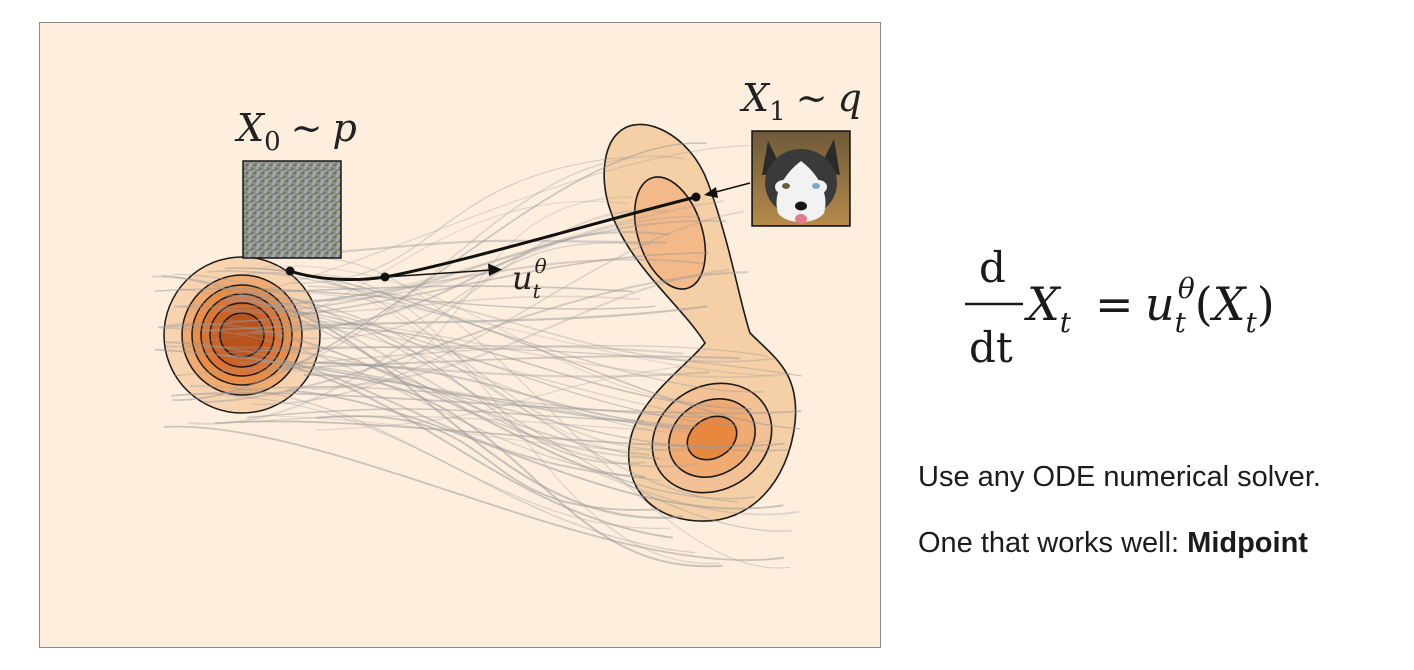 The height and width of the screenshot is (670, 1414). I want to click on ode-equation: d dt Xt = utθ(Xt), so click(1120, 307).